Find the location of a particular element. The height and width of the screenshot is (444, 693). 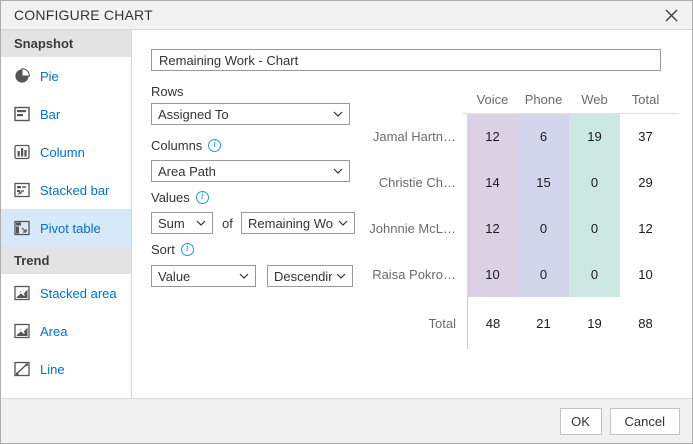

sidebar-item-area: Area is located at coordinates (66, 331).